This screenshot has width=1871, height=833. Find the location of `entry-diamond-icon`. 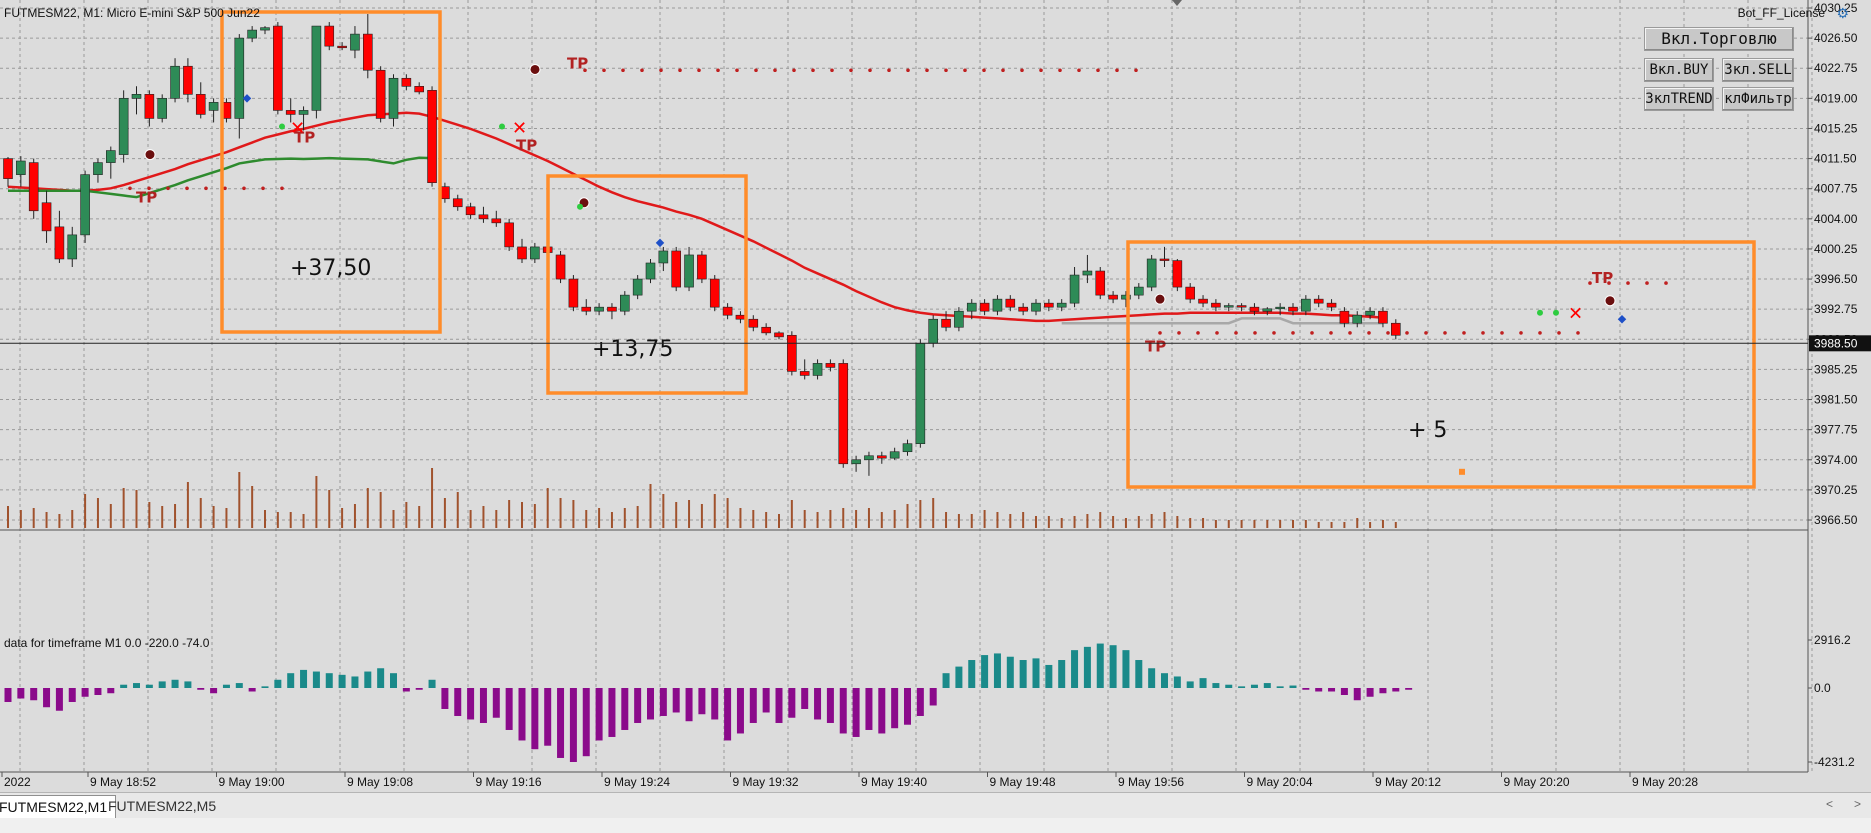

entry-diamond-icon is located at coordinates (247, 98).